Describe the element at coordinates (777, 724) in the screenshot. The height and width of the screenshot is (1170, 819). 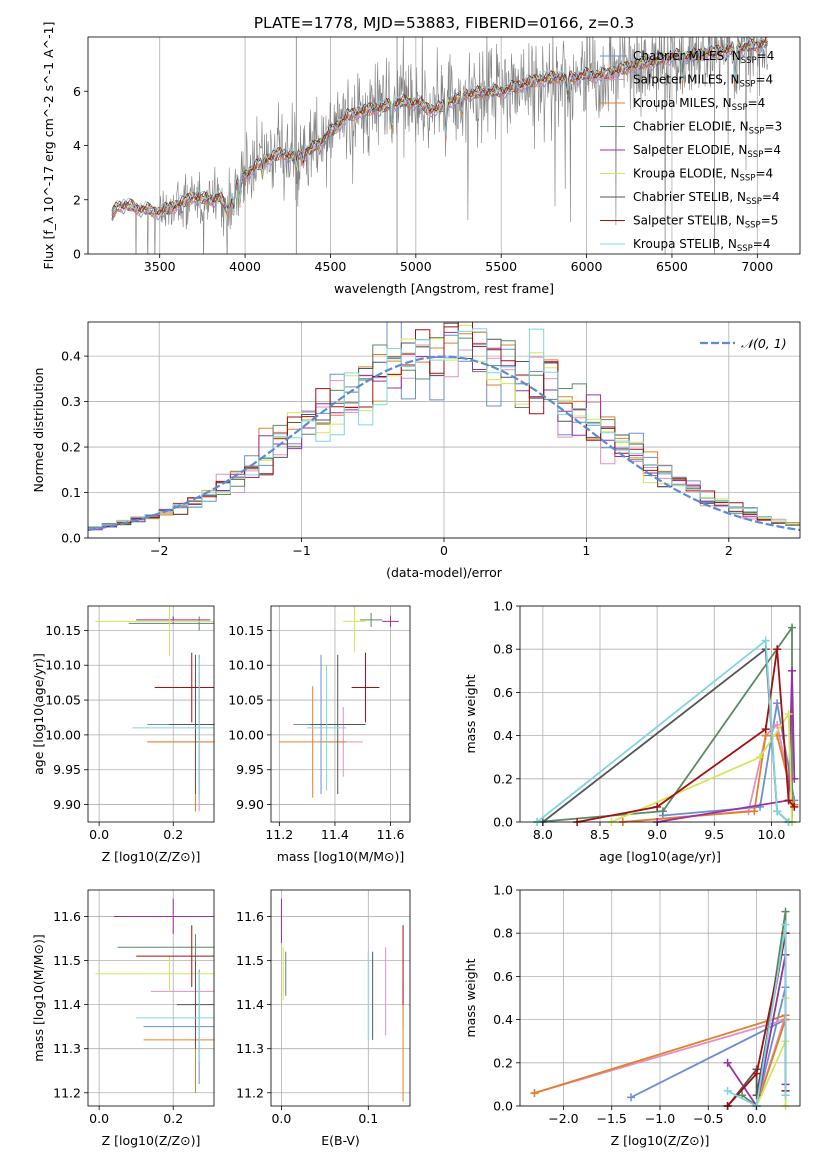
I see `weight-marker-salpeter-miles` at that location.